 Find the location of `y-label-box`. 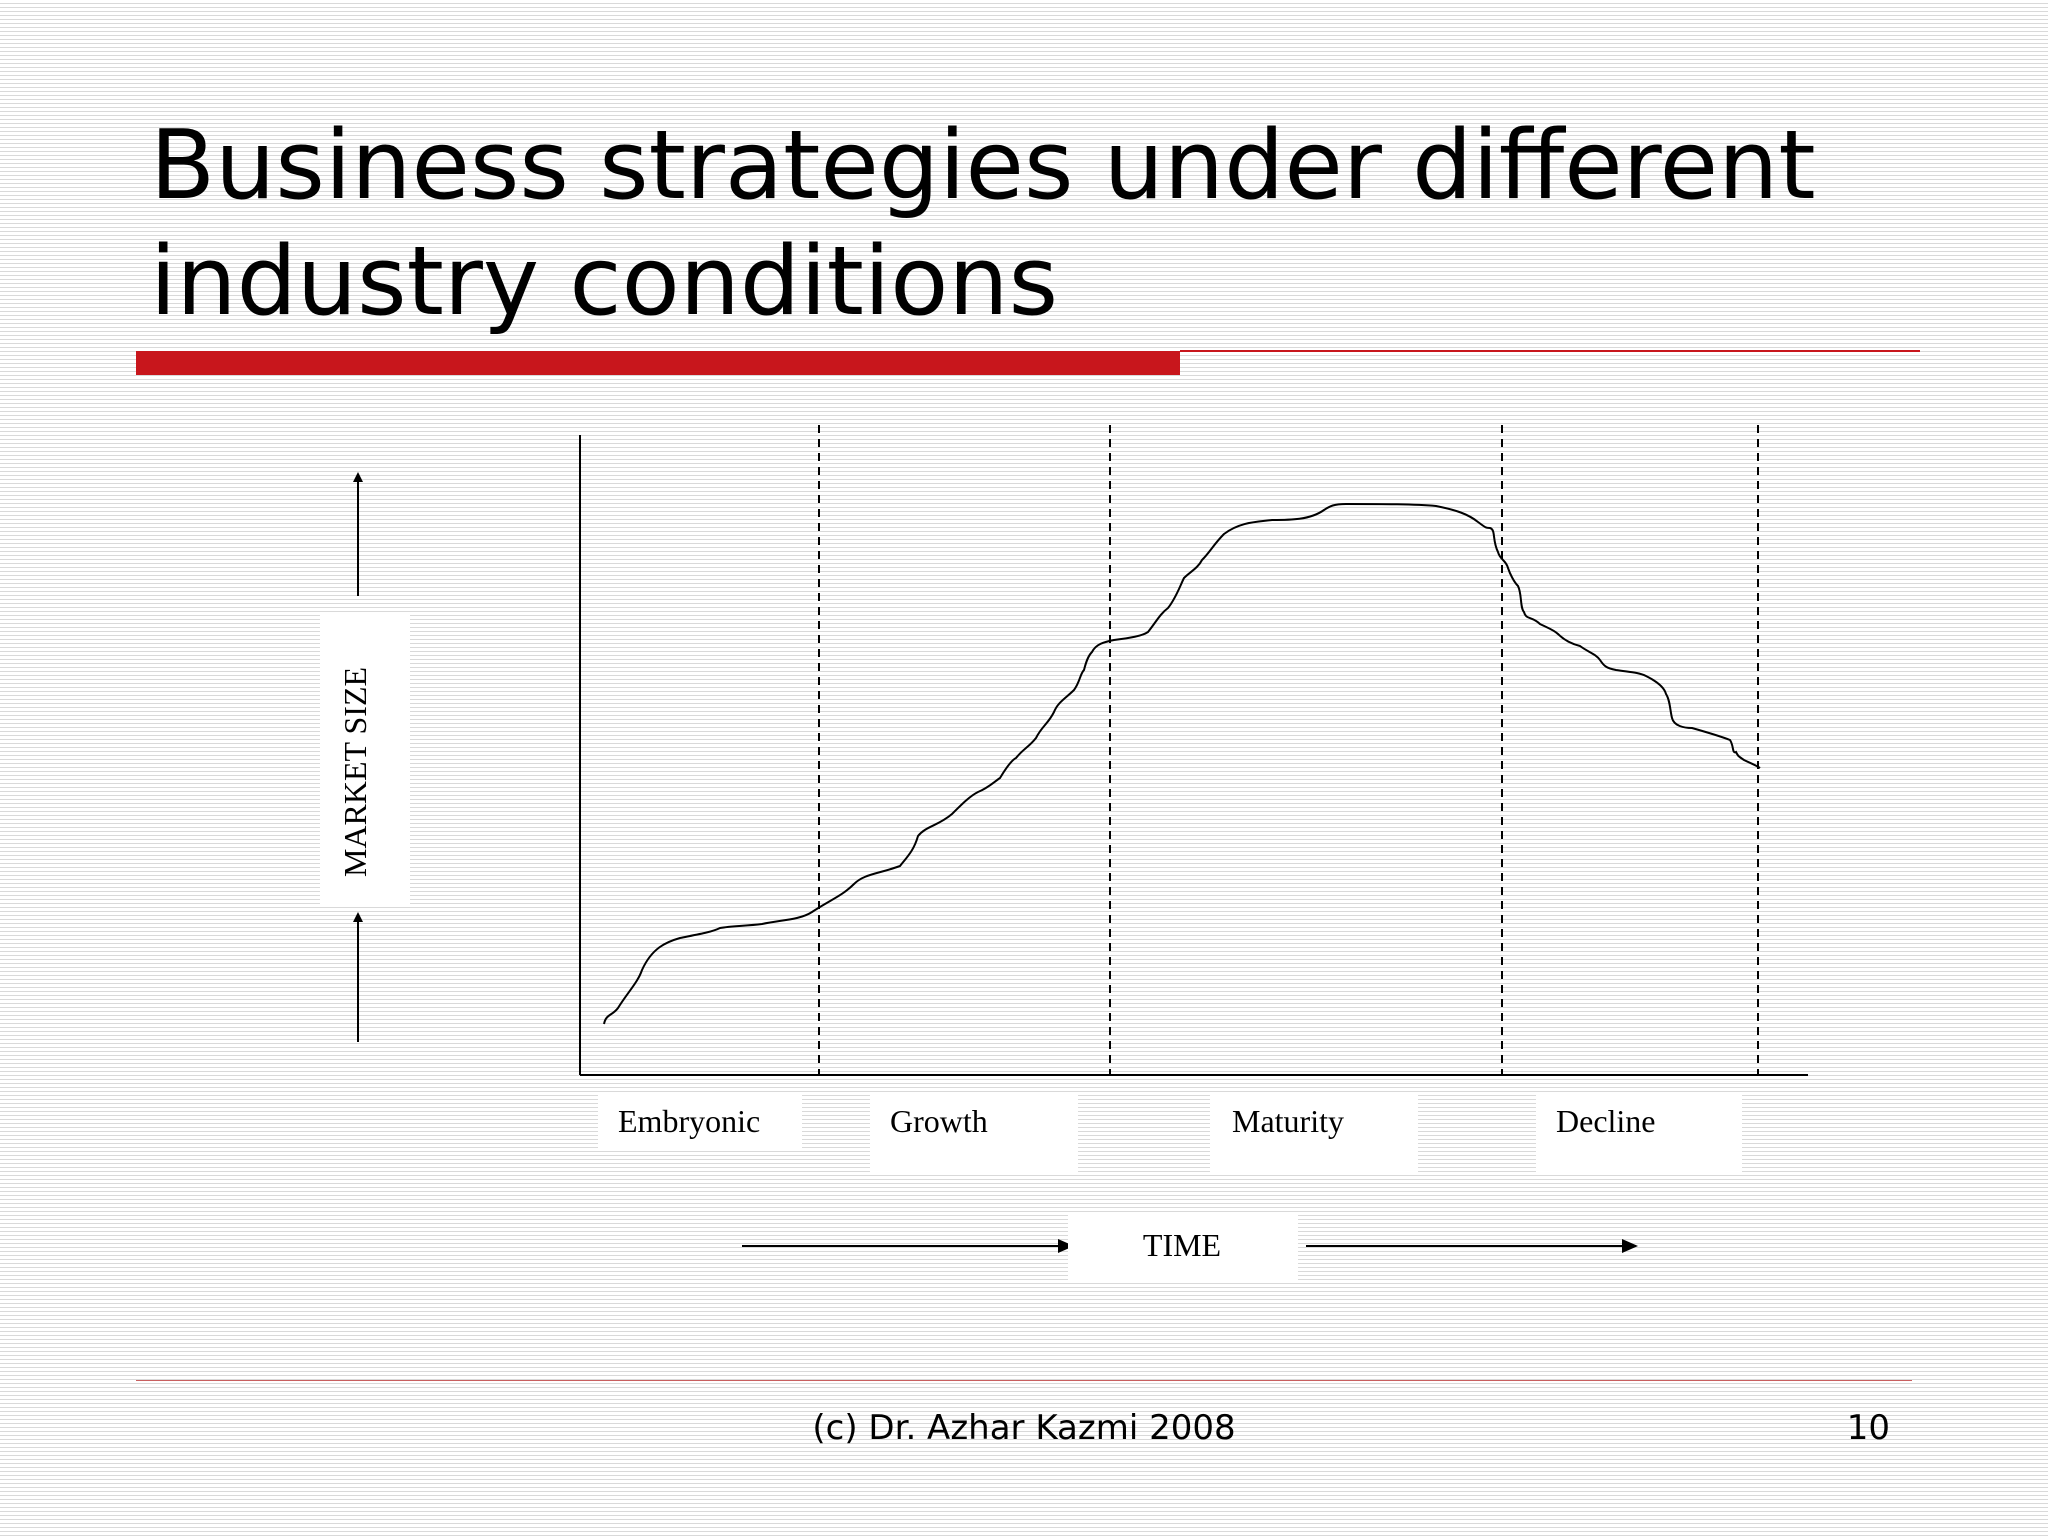

y-label-box is located at coordinates (365, 759).